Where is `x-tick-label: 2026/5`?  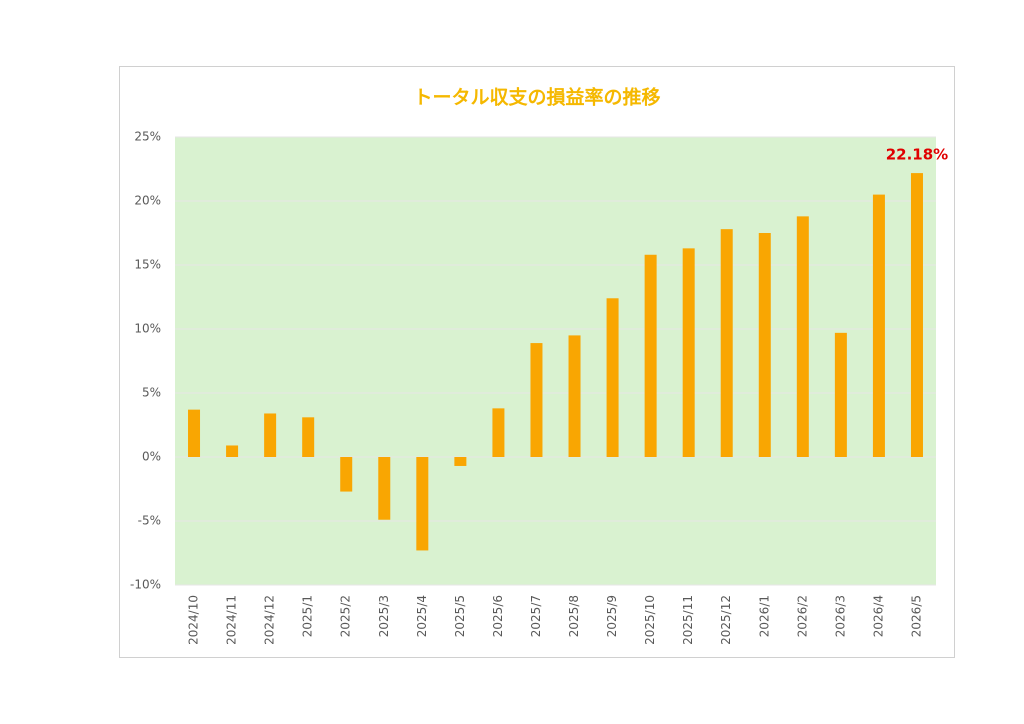 x-tick-label: 2026/5 is located at coordinates (916, 616).